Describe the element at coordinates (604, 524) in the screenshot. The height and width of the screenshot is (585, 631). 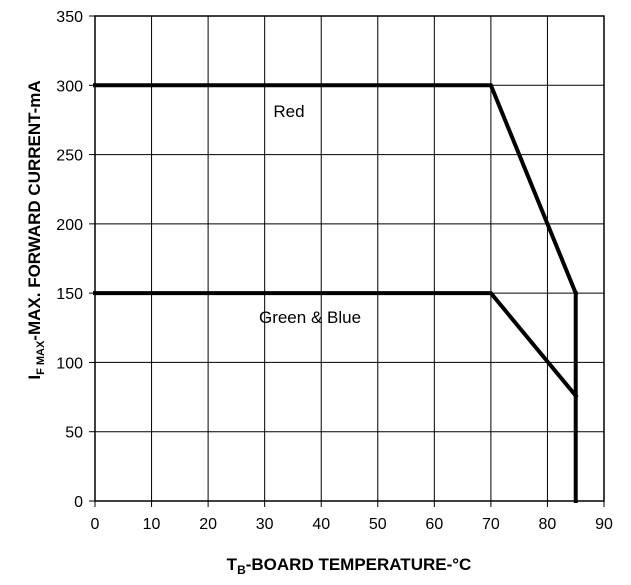
I see `x-tick-label-90: 90` at that location.